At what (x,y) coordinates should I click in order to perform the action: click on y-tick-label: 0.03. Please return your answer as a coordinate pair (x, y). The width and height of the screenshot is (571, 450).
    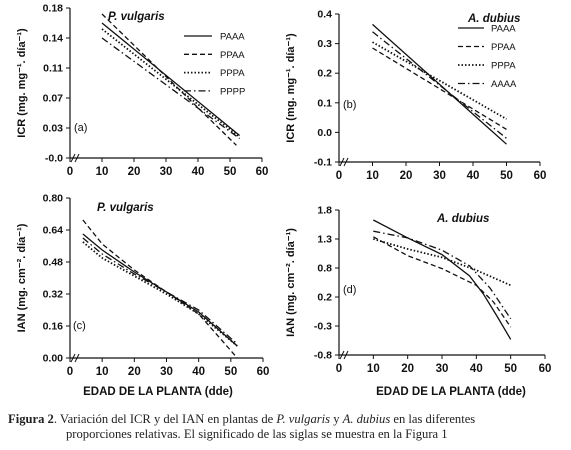
    Looking at the image, I should click on (53, 129).